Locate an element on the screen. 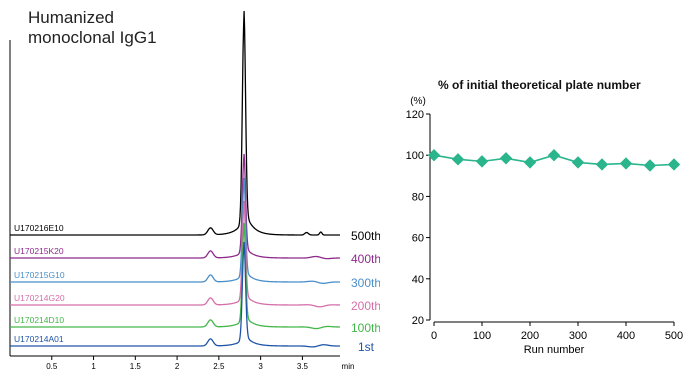 The height and width of the screenshot is (369, 689). plate-y-tick-label: 40 is located at coordinates (418, 280).